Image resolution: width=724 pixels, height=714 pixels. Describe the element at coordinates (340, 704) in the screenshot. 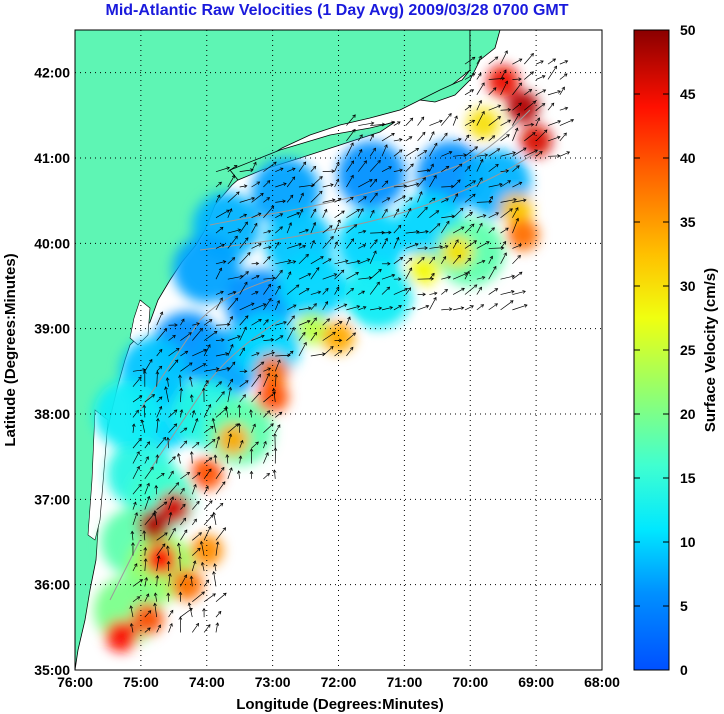

I see `x-axis-label: Longitude (Degrees:Minutes)` at that location.